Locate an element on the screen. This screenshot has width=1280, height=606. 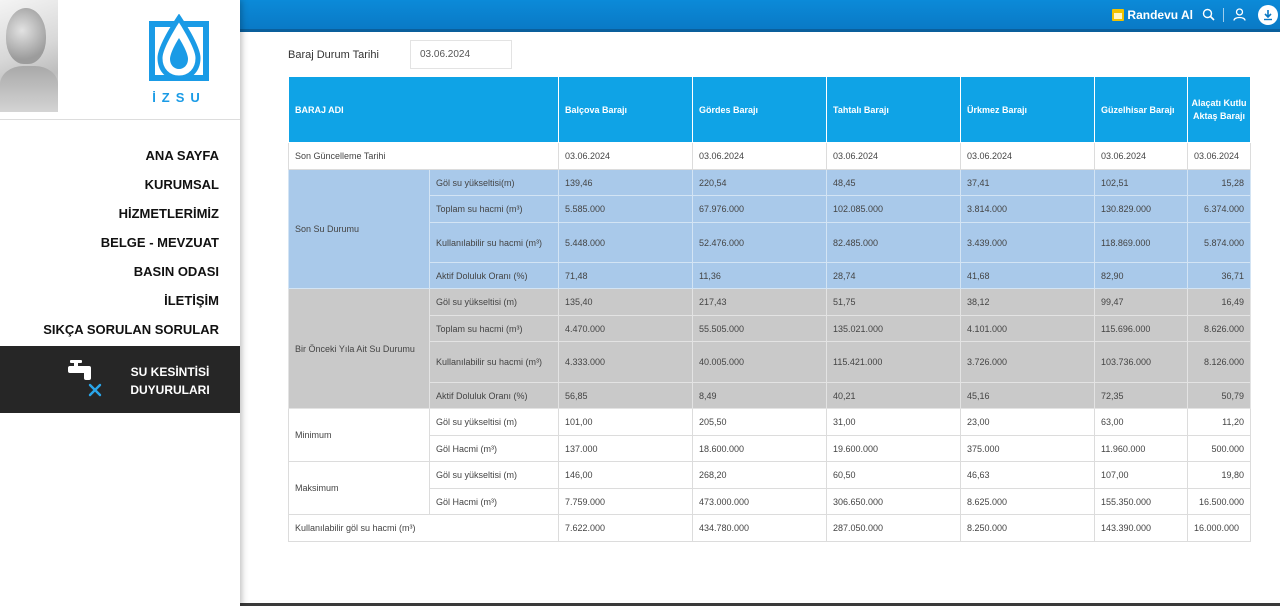
cell: 103.736.000 is located at coordinates (1141, 362).